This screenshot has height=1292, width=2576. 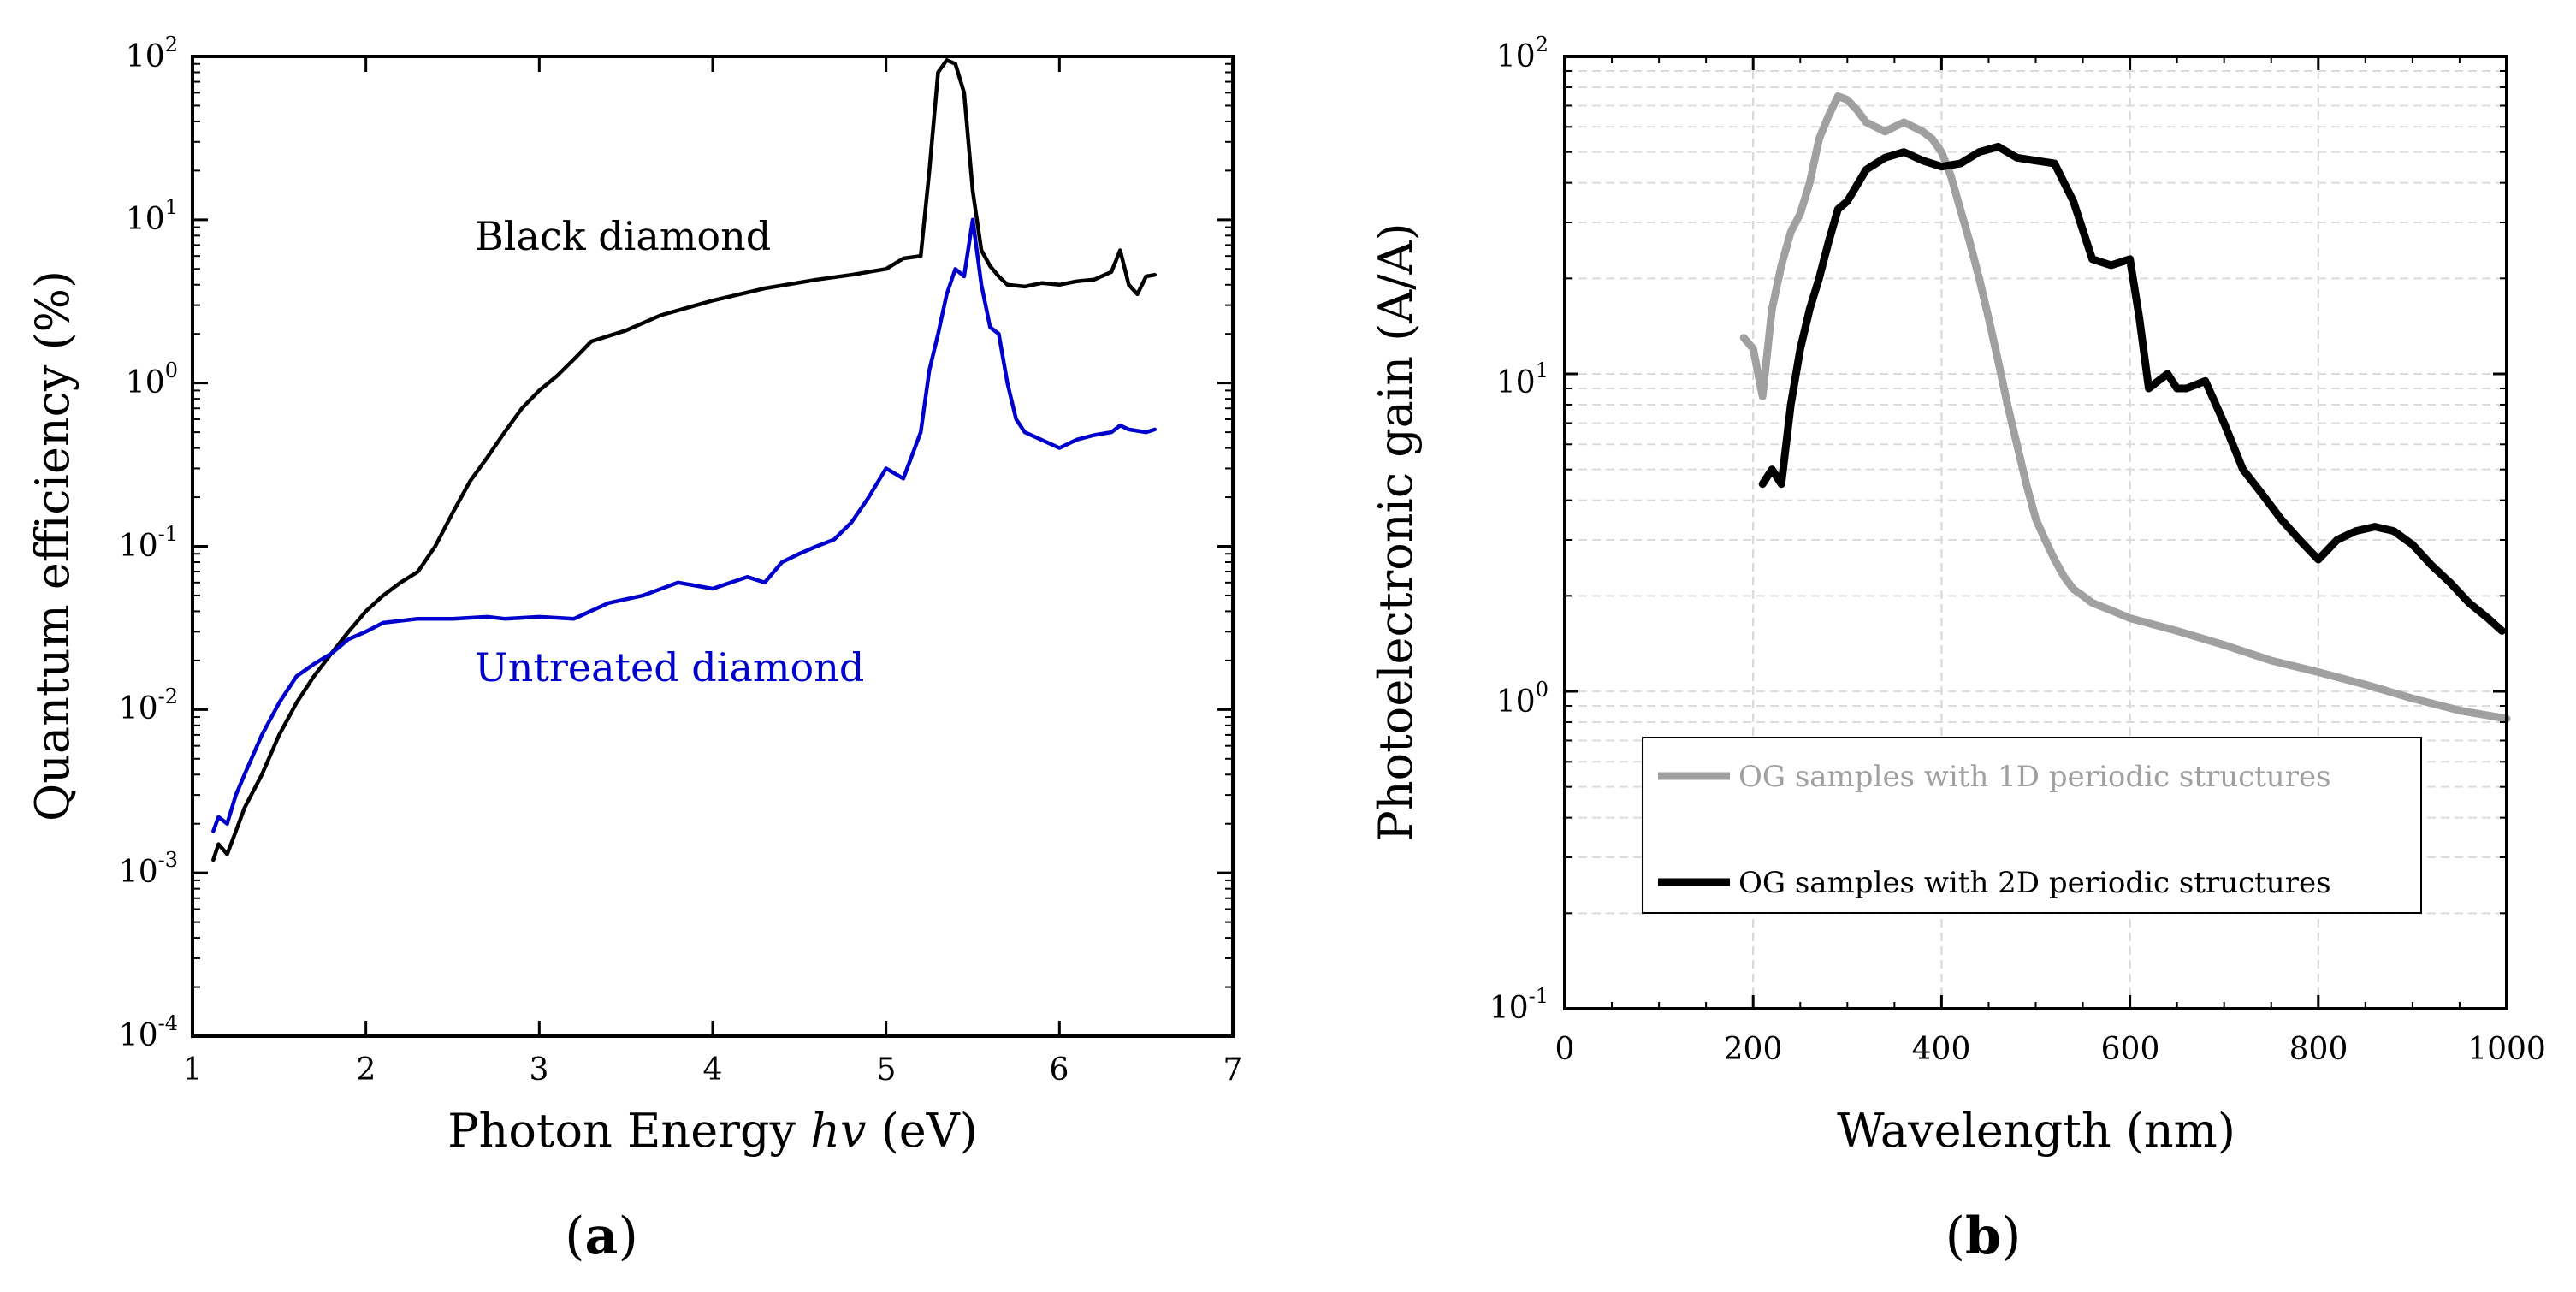 What do you see at coordinates (2130, 1049) in the screenshot?
I see `panel-b-xtick-label: 600` at bounding box center [2130, 1049].